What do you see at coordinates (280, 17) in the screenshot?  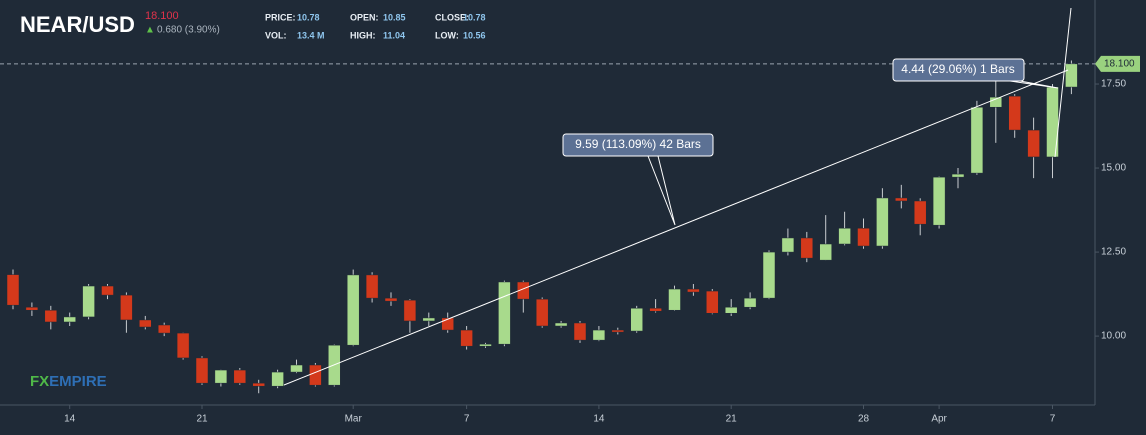 I see `info-label: PRICE:` at bounding box center [280, 17].